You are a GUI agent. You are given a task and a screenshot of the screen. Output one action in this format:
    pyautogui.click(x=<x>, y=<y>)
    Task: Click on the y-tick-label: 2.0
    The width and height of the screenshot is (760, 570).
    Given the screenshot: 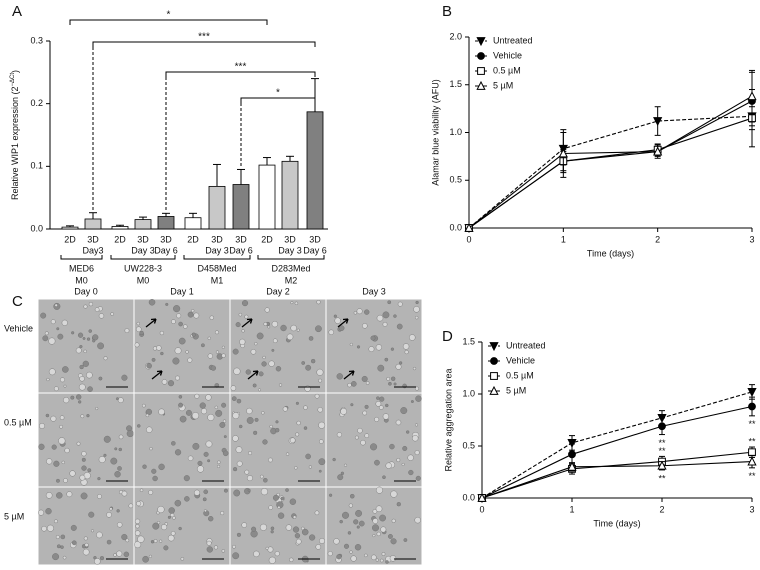 What is the action you would take?
    pyautogui.click(x=455, y=36)
    